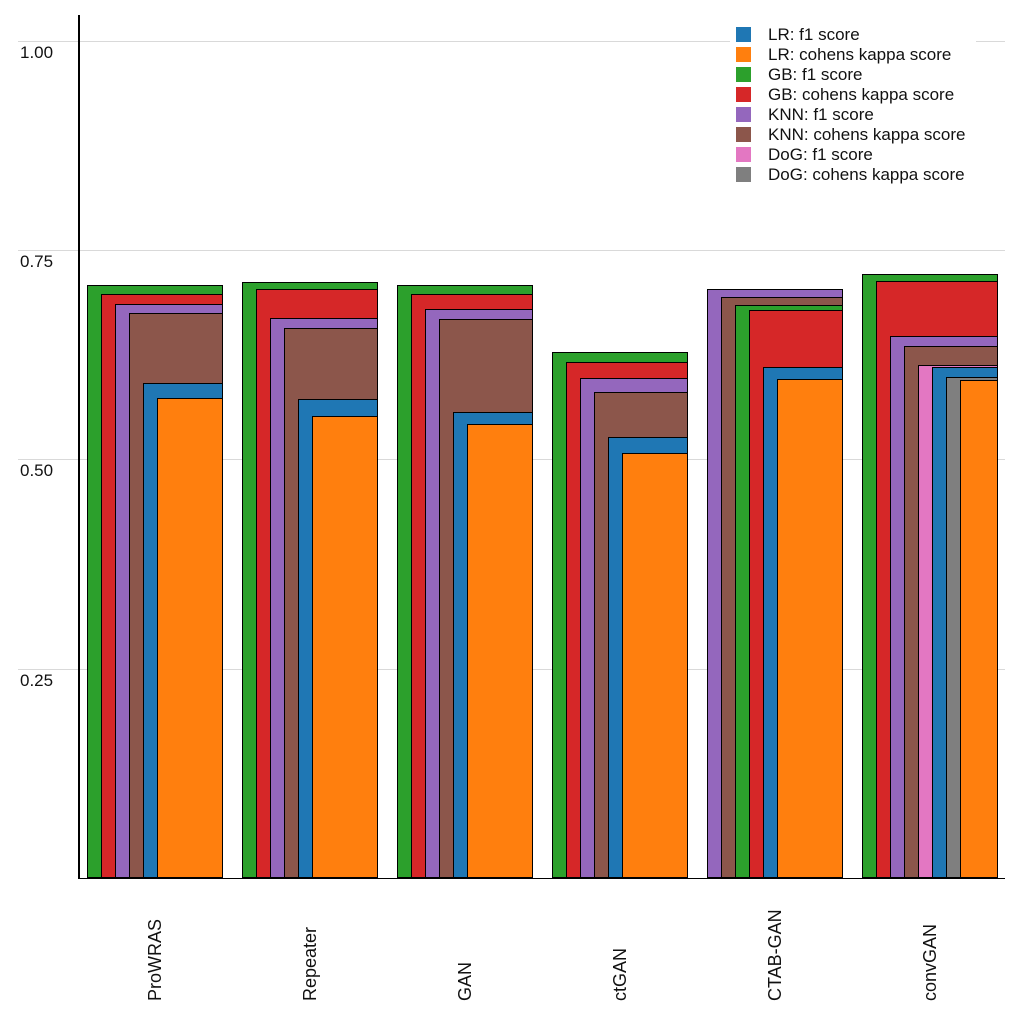 This screenshot has height=1024, width=1024. I want to click on x-axis-line, so click(541, 878).